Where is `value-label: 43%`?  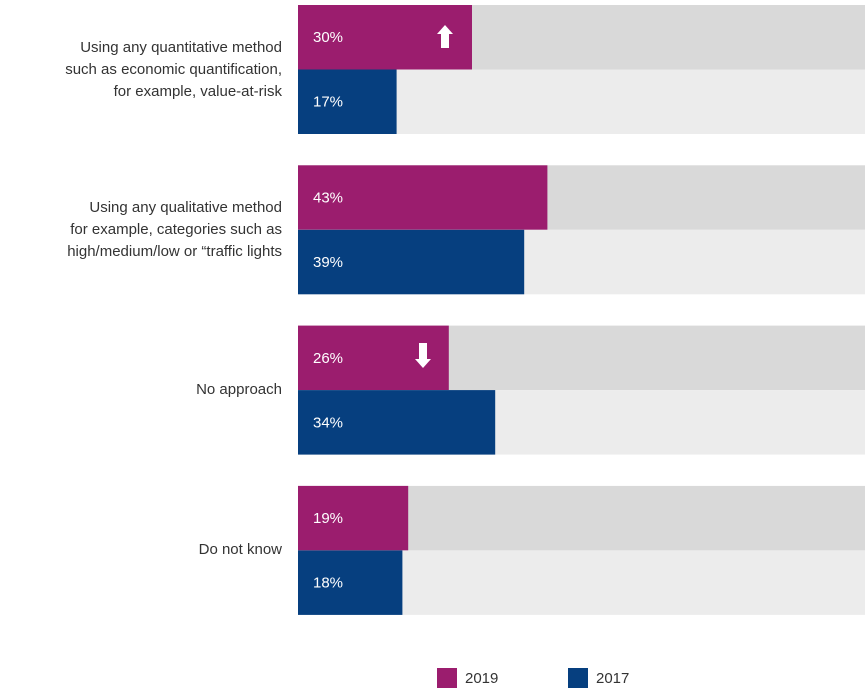
value-label: 43% is located at coordinates (328, 198).